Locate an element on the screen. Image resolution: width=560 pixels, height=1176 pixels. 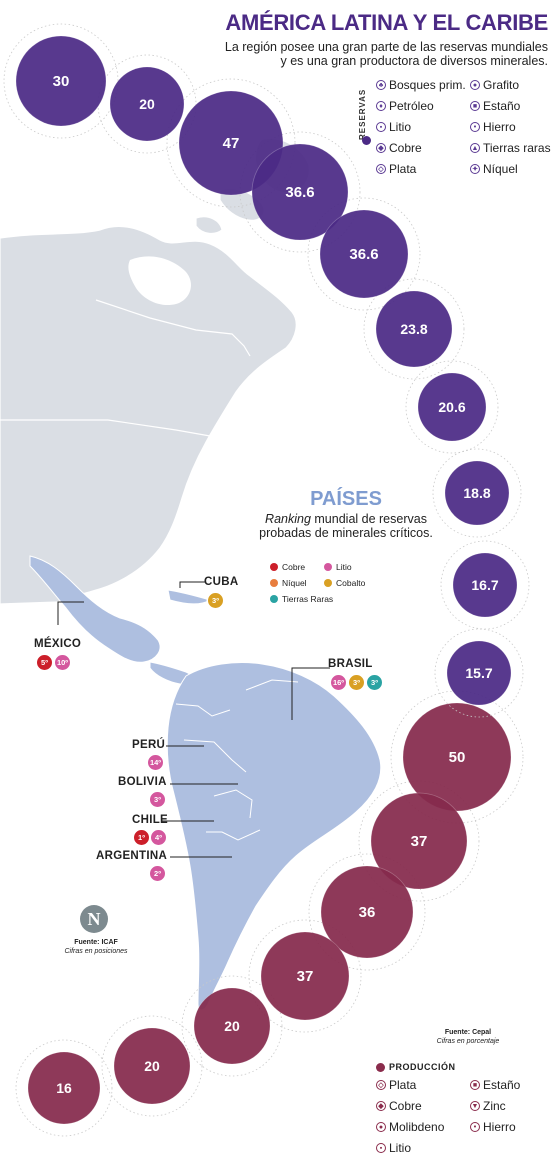
country-label-mexico: MÉXICO is located at coordinates (58, 644).